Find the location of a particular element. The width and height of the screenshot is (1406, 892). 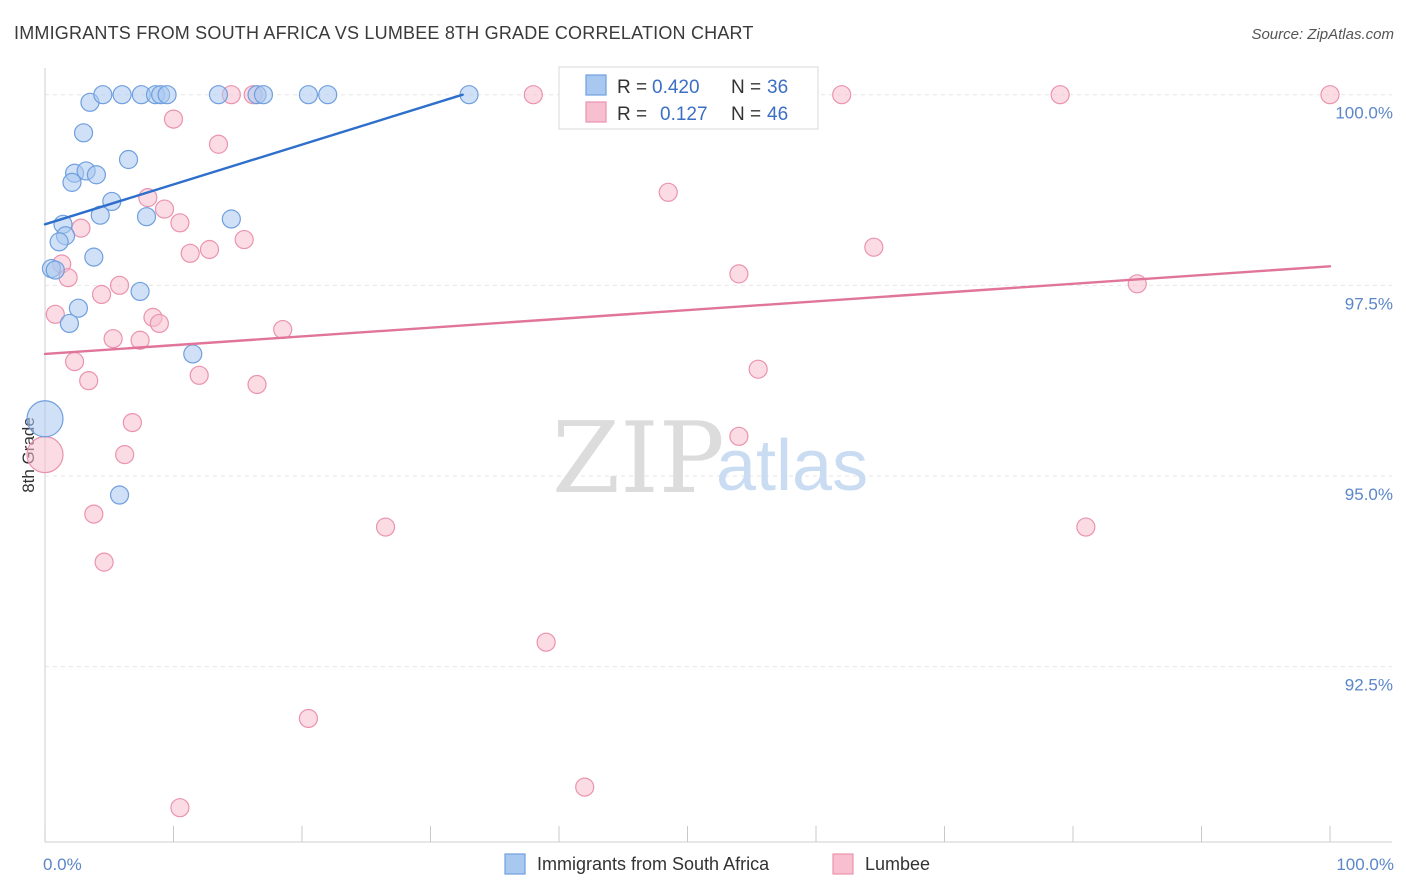

south-africa-trend-line is located at coordinates (253, 159).